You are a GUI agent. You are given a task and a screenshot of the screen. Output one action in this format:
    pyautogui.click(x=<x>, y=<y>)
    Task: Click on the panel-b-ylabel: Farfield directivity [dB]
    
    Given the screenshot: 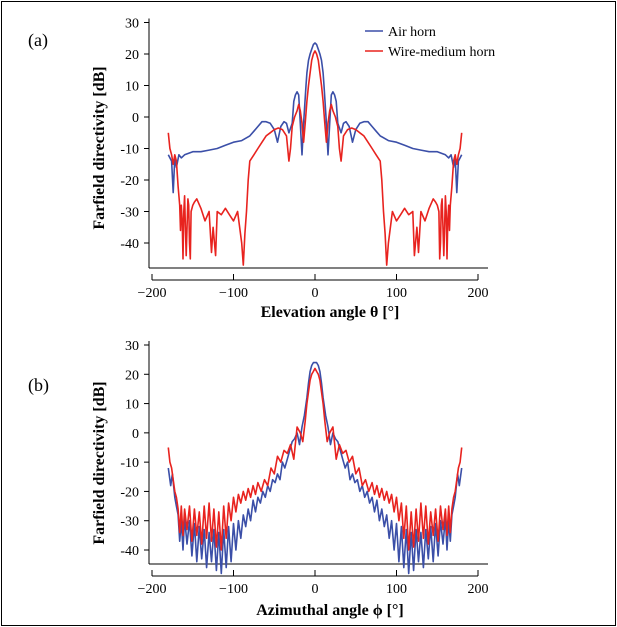 What is the action you would take?
    pyautogui.click(x=99, y=462)
    